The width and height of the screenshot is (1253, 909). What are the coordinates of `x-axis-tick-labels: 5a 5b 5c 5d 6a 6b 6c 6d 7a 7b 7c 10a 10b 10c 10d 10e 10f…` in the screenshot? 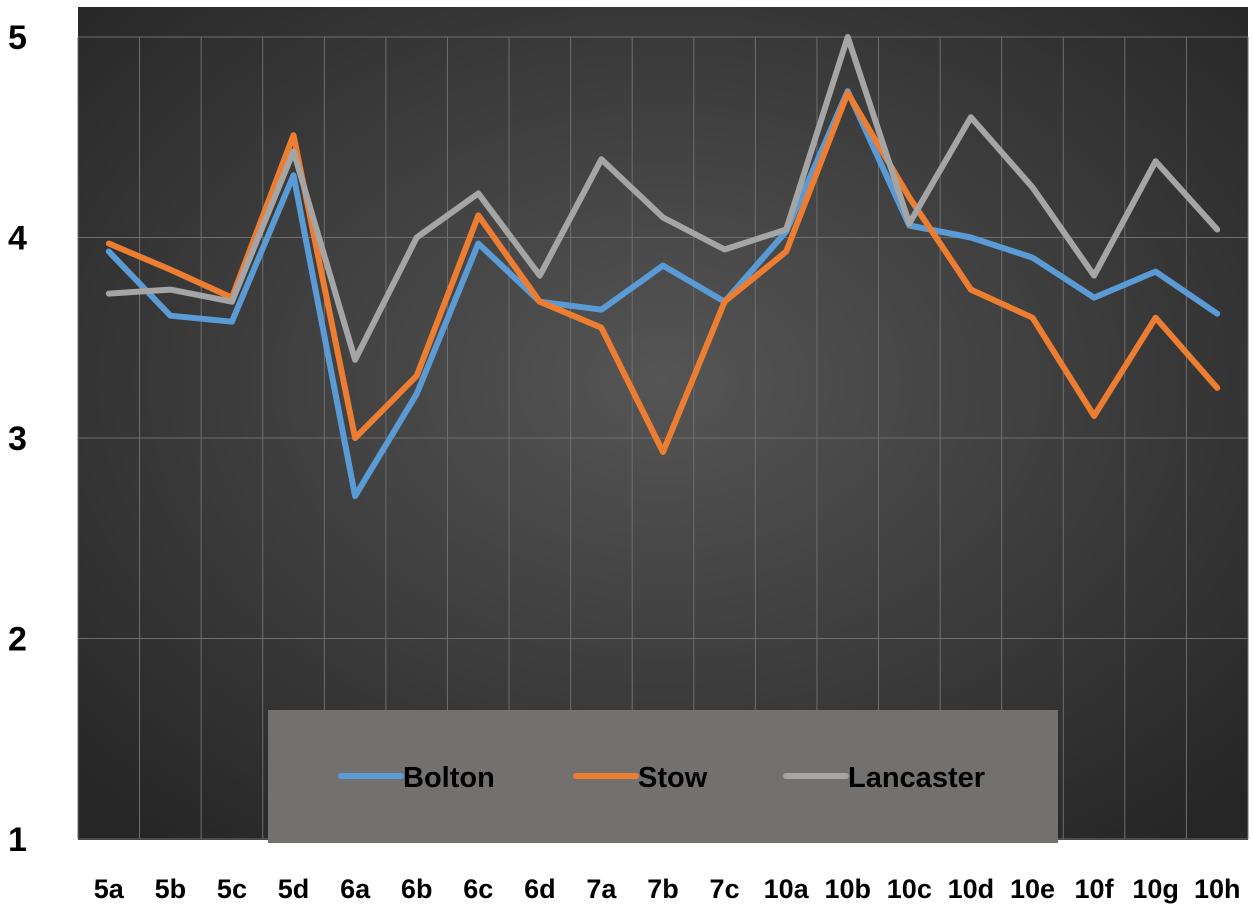 It's located at (667, 889).